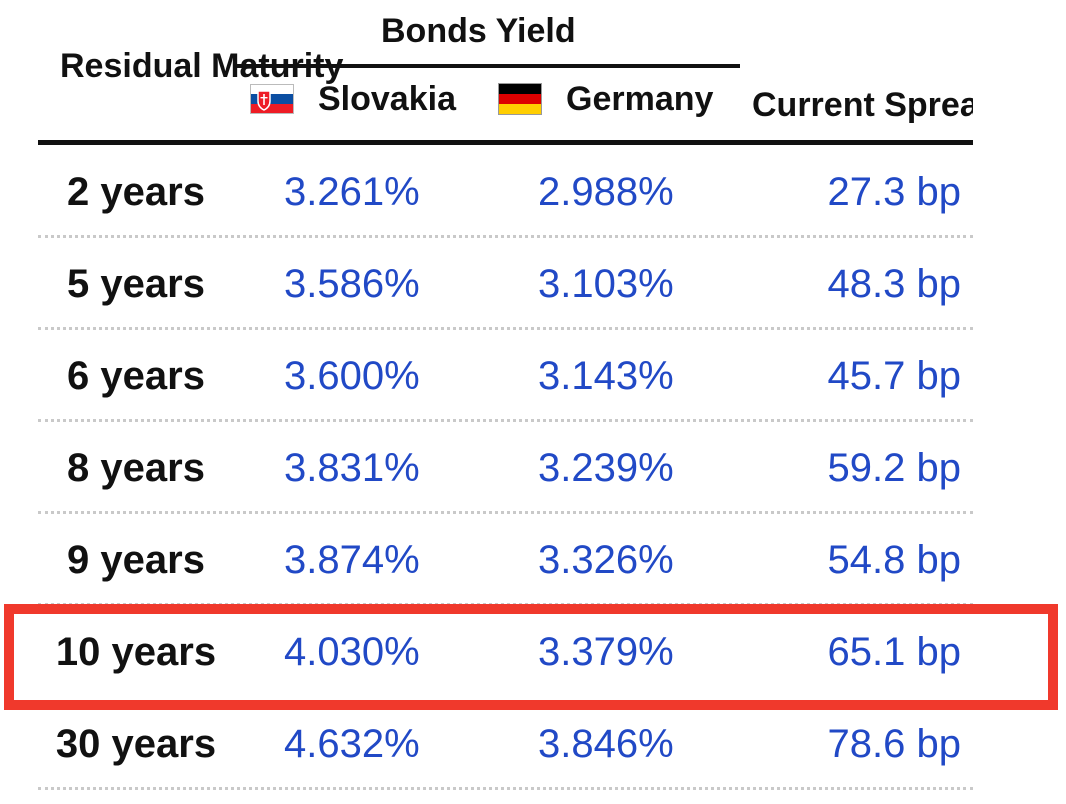  What do you see at coordinates (606, 652) in the screenshot?
I see `germany-yield-link: 3.379%` at bounding box center [606, 652].